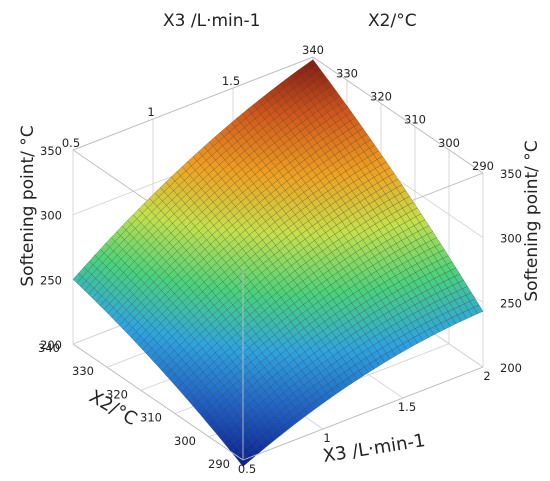 The height and width of the screenshot is (481, 550). Describe the element at coordinates (51, 216) in the screenshot. I see `tick-label-z-left: 300` at that location.